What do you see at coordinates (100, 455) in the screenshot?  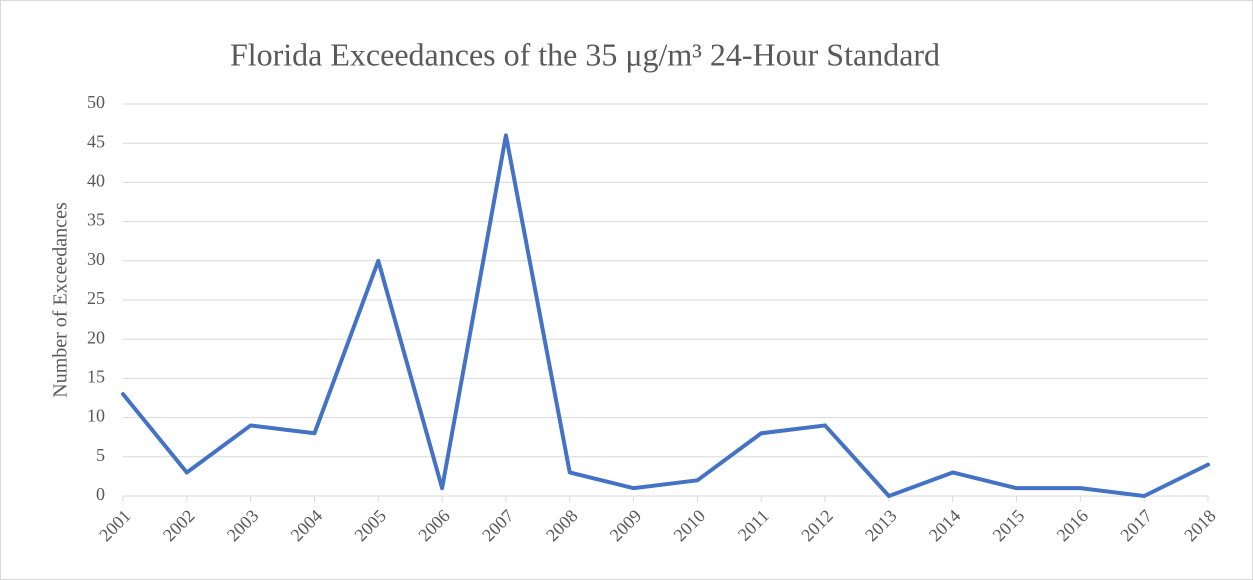 I see `y-tick-label: 5` at bounding box center [100, 455].